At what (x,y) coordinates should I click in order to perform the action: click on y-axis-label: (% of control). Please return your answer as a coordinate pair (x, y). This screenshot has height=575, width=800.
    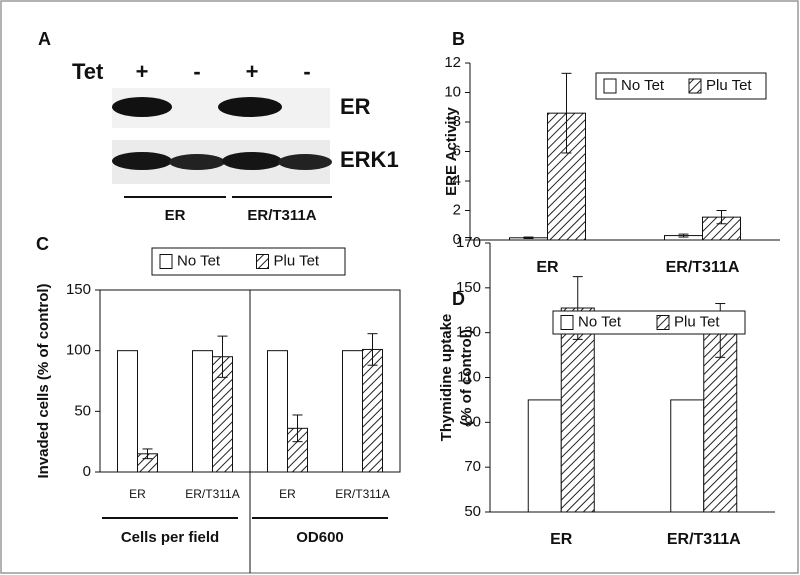
    Looking at the image, I should click on (466, 377).